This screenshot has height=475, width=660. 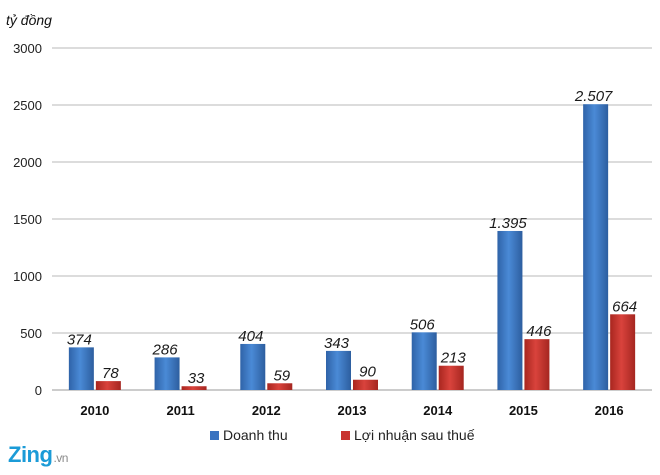 I want to click on data-label: 446, so click(x=539, y=331).